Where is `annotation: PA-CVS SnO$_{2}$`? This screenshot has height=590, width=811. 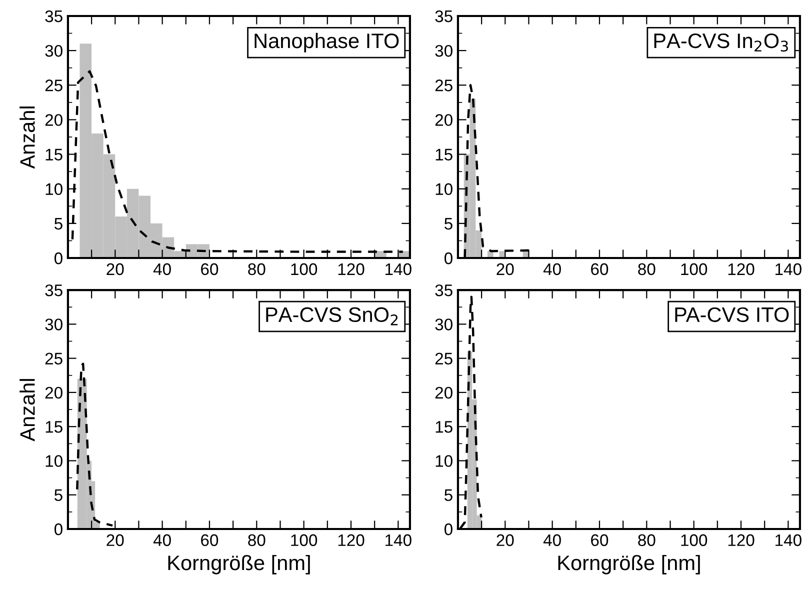
annotation: PA-CVS SnO$_{2}$ is located at coordinates (332, 316).